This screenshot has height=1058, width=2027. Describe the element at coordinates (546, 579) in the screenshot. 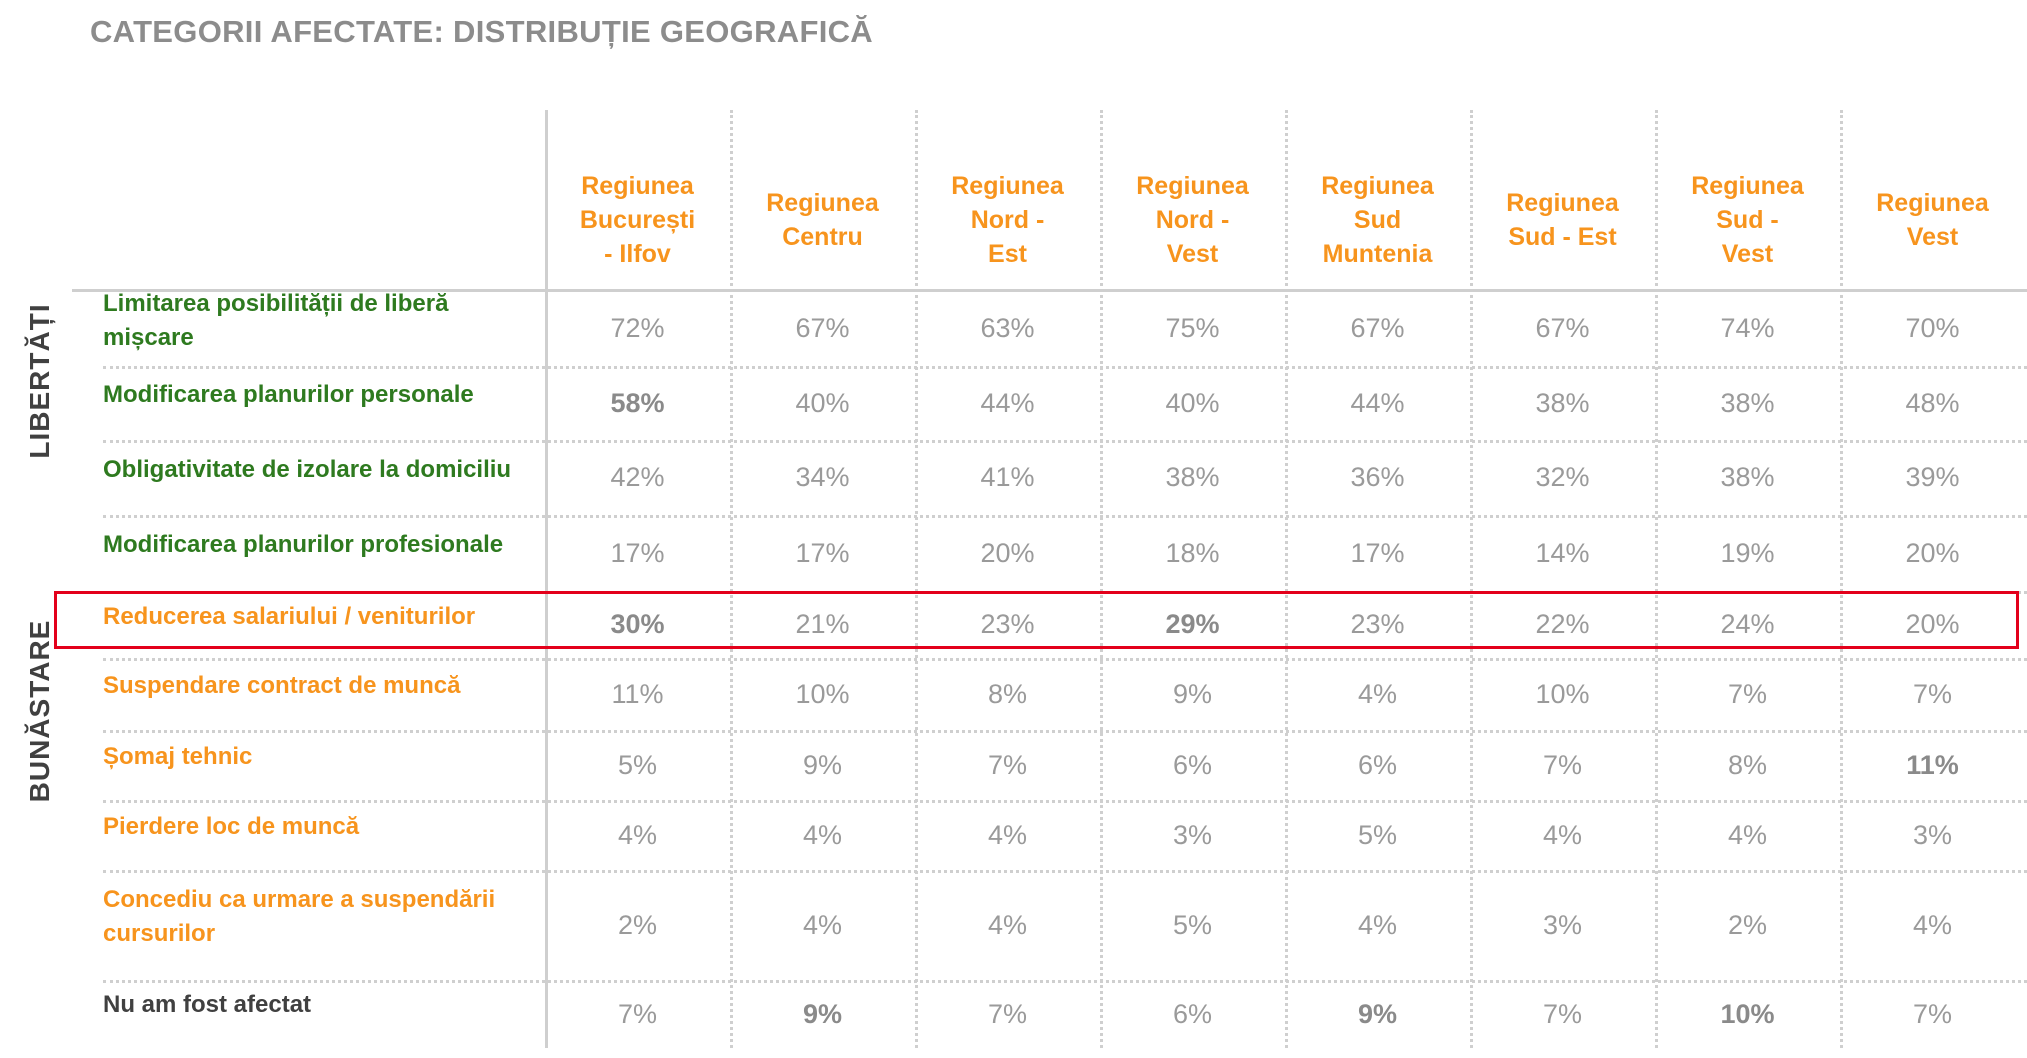

I see `table-divider-vertical` at that location.